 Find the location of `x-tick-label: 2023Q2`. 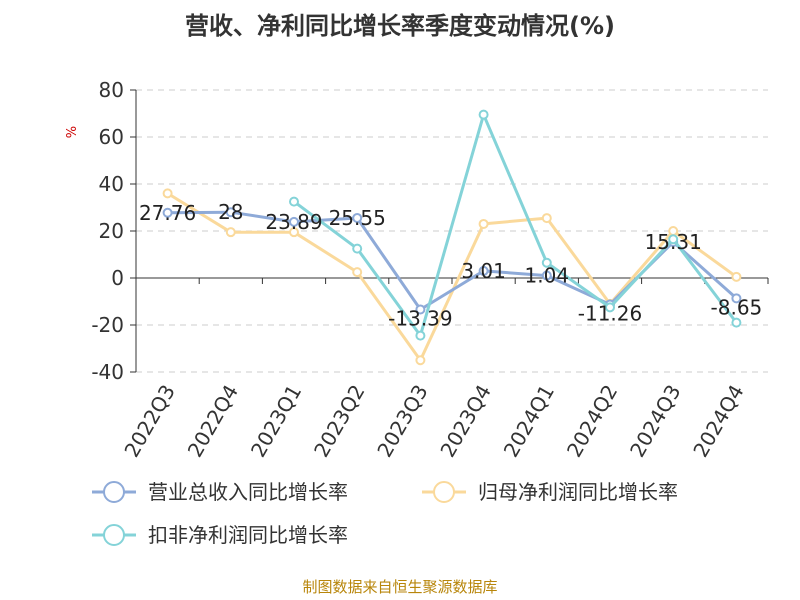

x-tick-label: 2023Q2 is located at coordinates (339, 421).